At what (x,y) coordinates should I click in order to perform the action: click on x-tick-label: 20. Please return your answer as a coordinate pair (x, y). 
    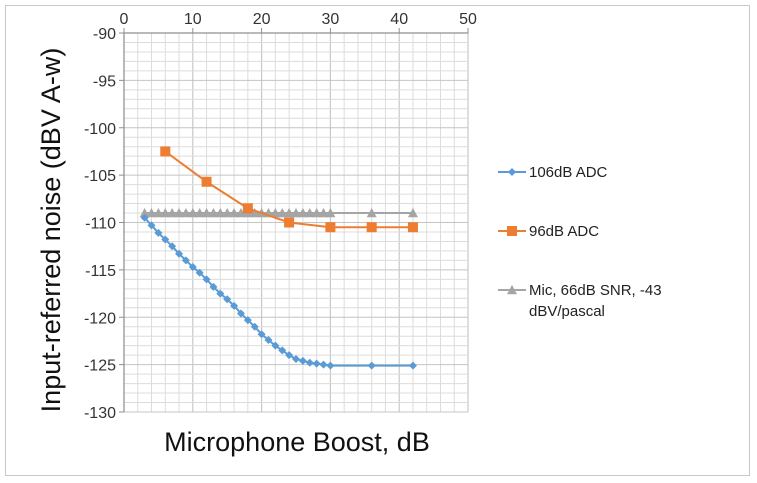
    Looking at the image, I should click on (262, 19).